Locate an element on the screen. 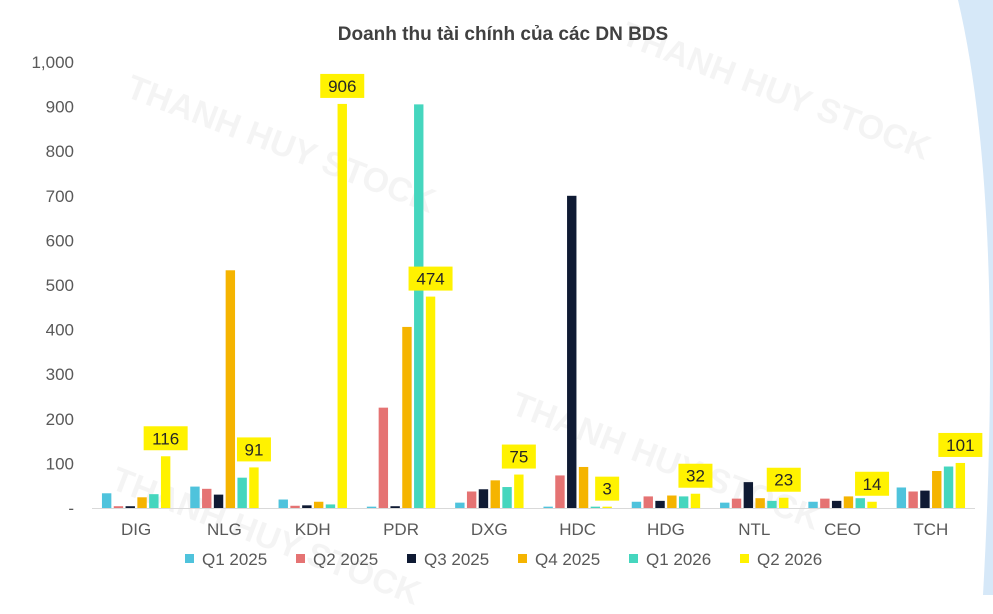 This screenshot has height=614, width=993. data-label: 91 is located at coordinates (253, 449).